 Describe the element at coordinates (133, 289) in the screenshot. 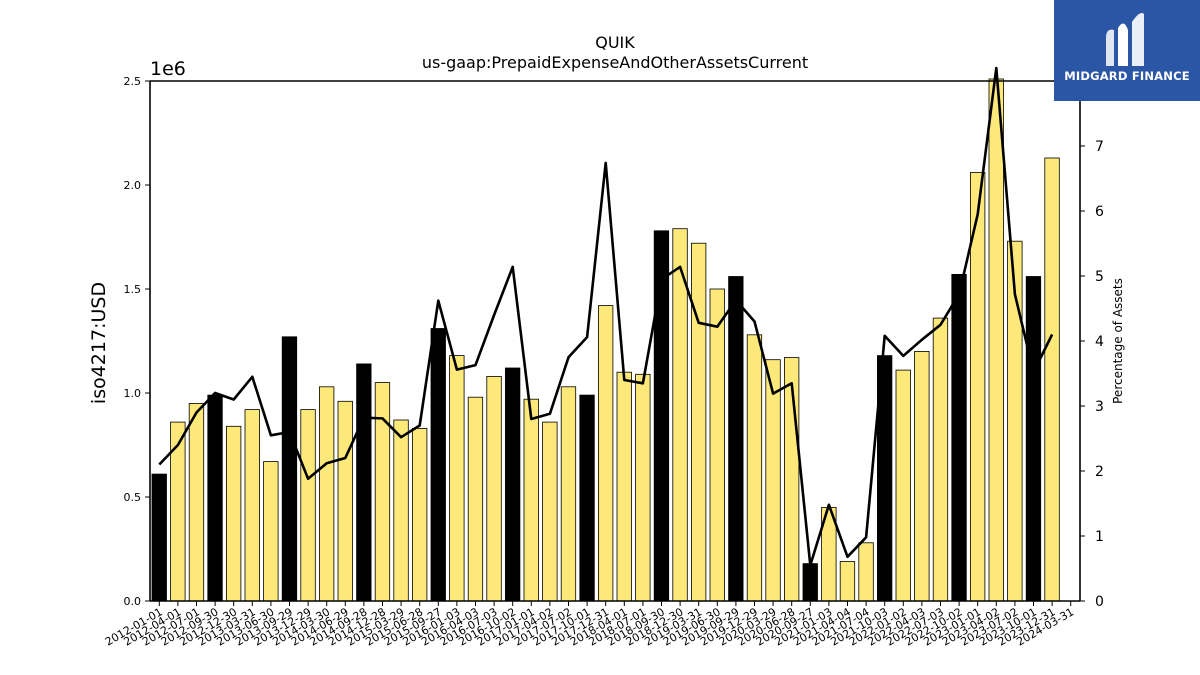

I see `y-tick-label: 1.5` at that location.